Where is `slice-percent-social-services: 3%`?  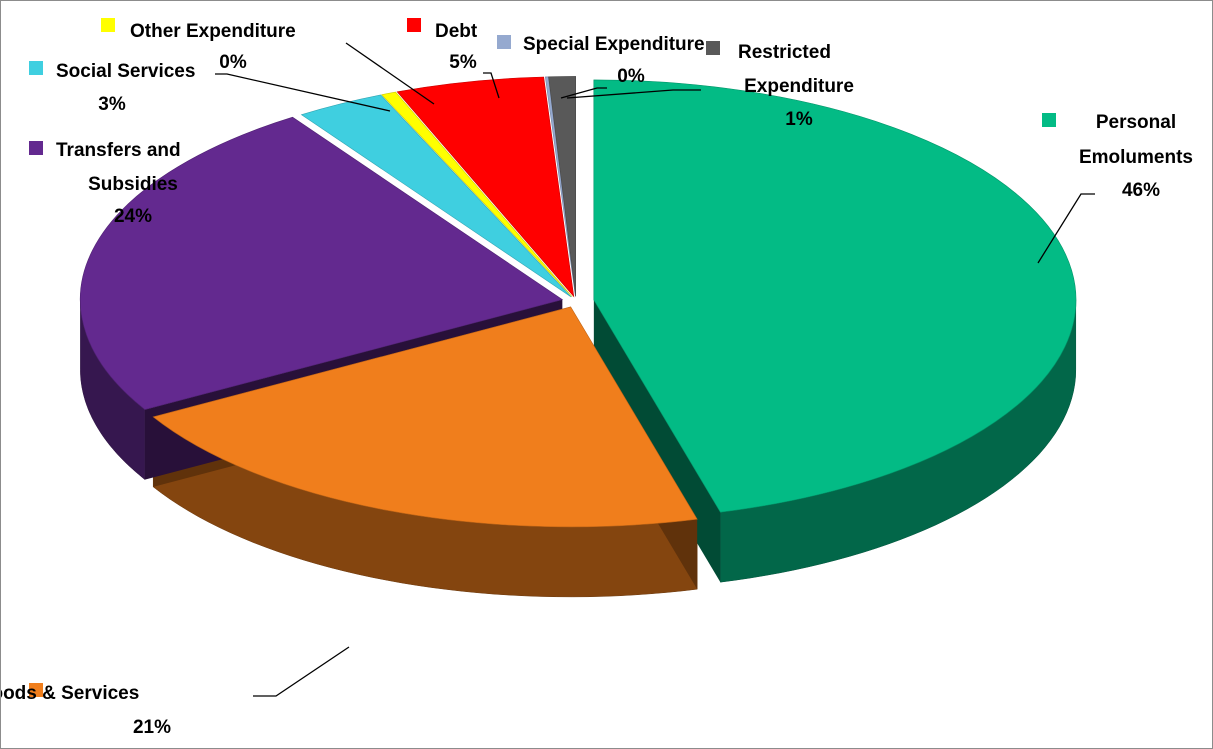 slice-percent-social-services: 3% is located at coordinates (112, 104).